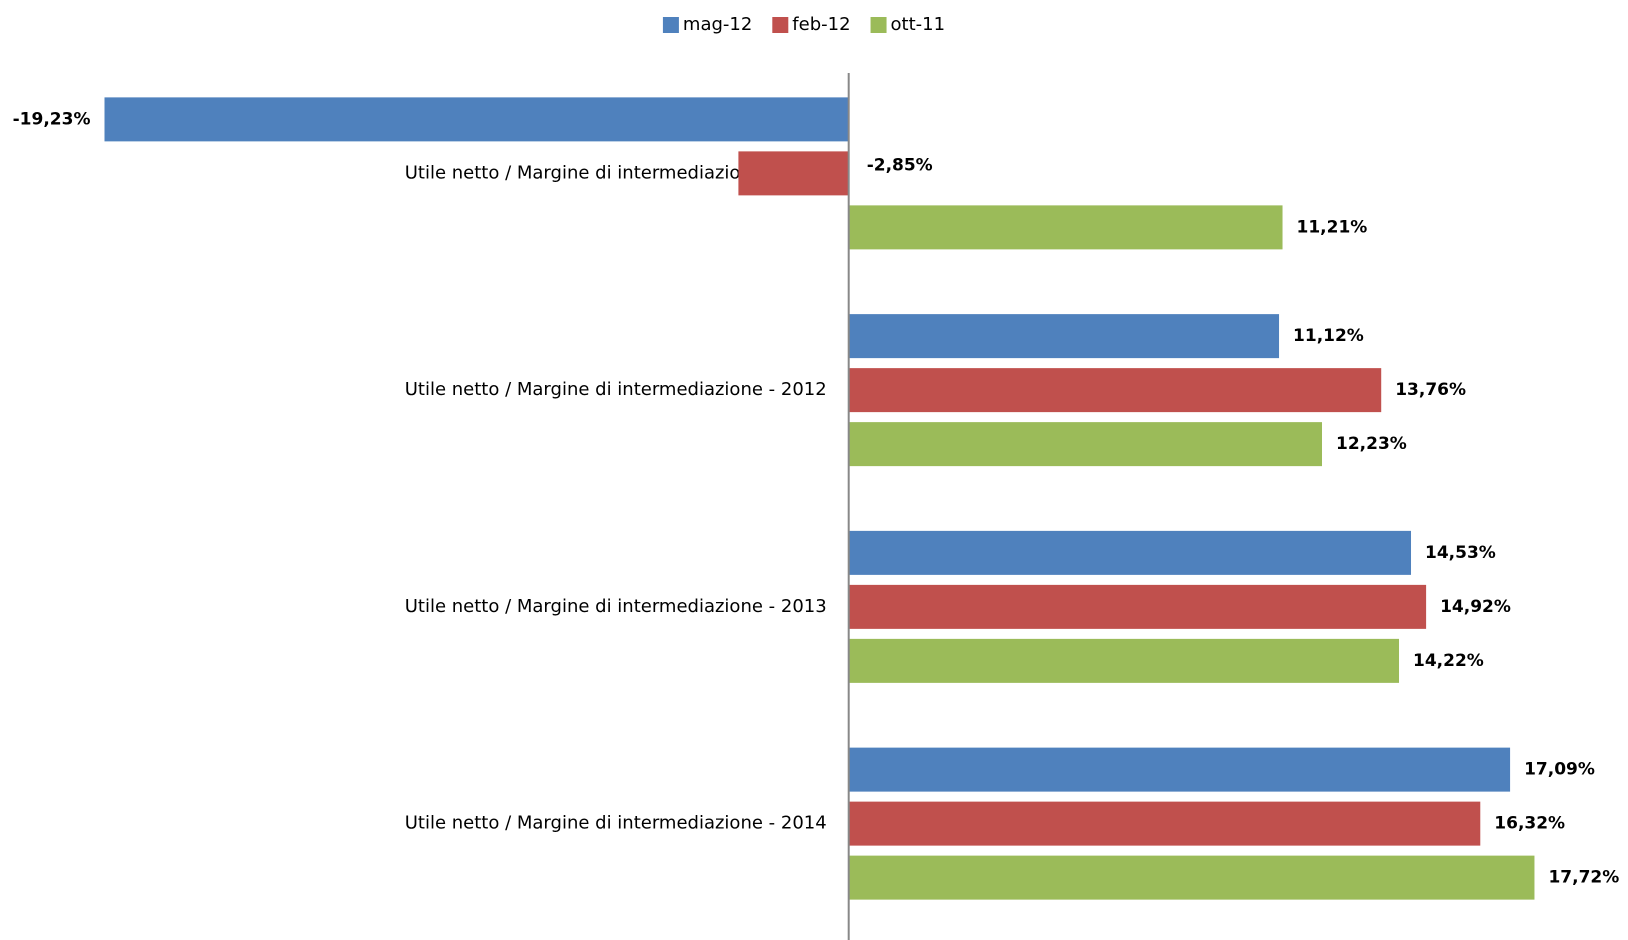 The image size is (1628, 940). What do you see at coordinates (1475, 607) in the screenshot?
I see `value-label: 14,92%` at bounding box center [1475, 607].